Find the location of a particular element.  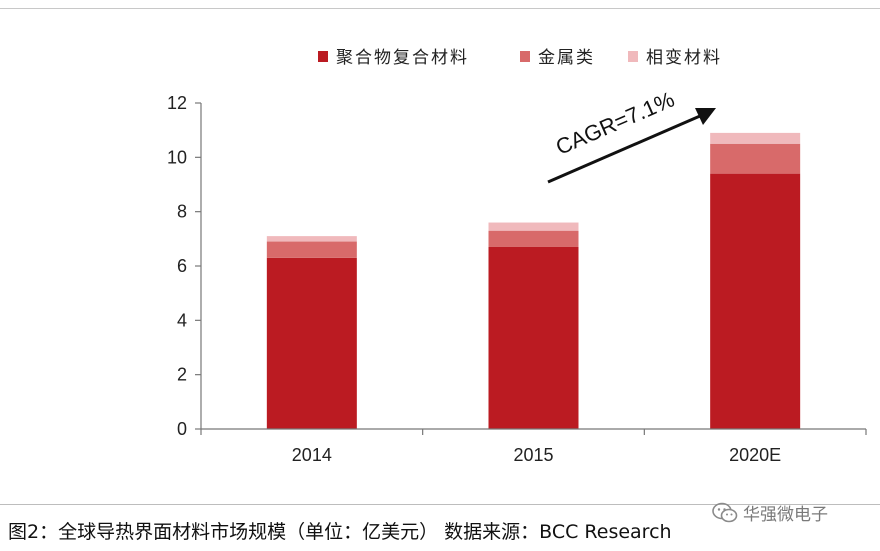

y-axis-ticks: 0 2 4 6 8 10 12 is located at coordinates (177, 266).